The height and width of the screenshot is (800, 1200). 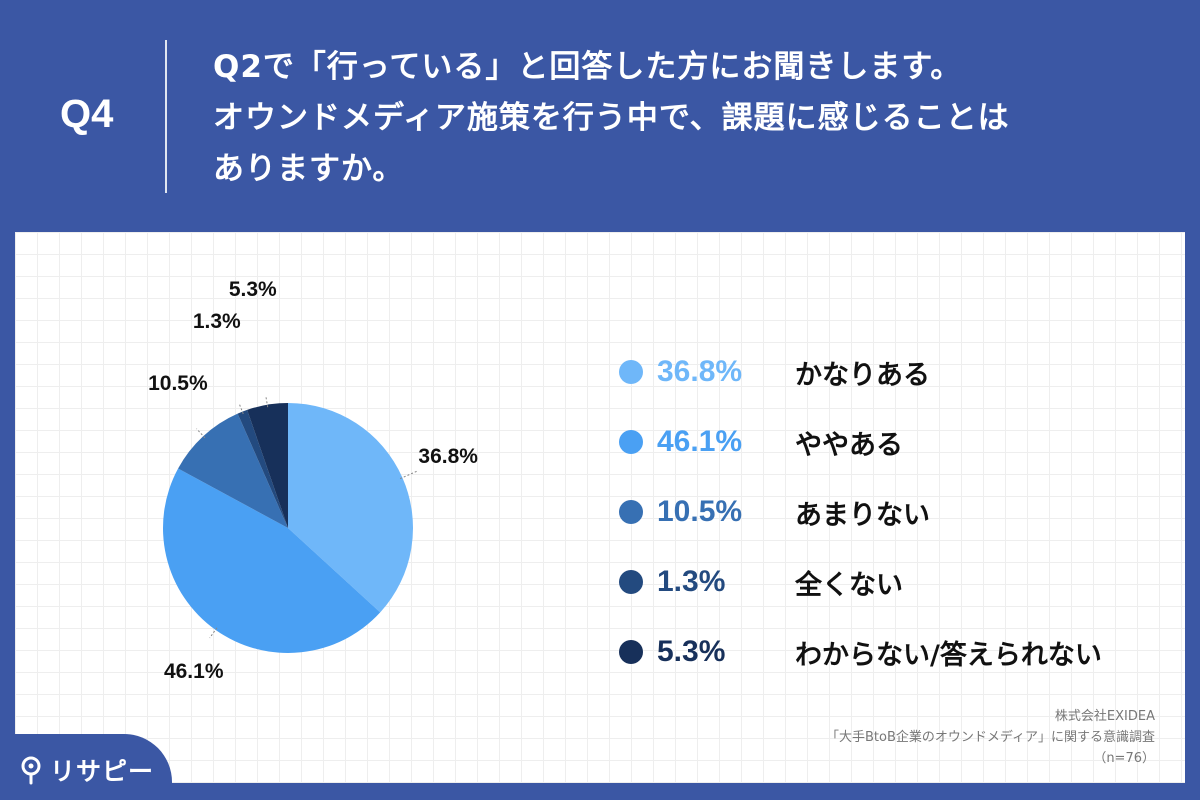 I want to click on legend-item: 36.8% かなりある, so click(x=889, y=372).